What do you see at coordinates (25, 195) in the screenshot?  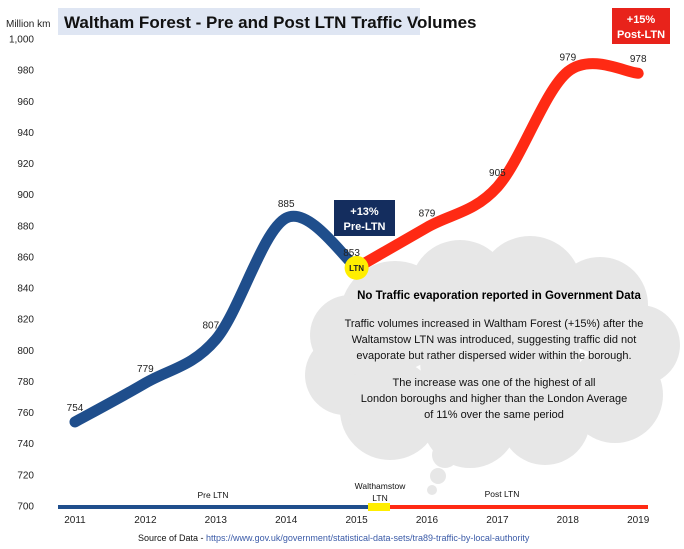 I see `y-tick-label: 900` at bounding box center [25, 195].